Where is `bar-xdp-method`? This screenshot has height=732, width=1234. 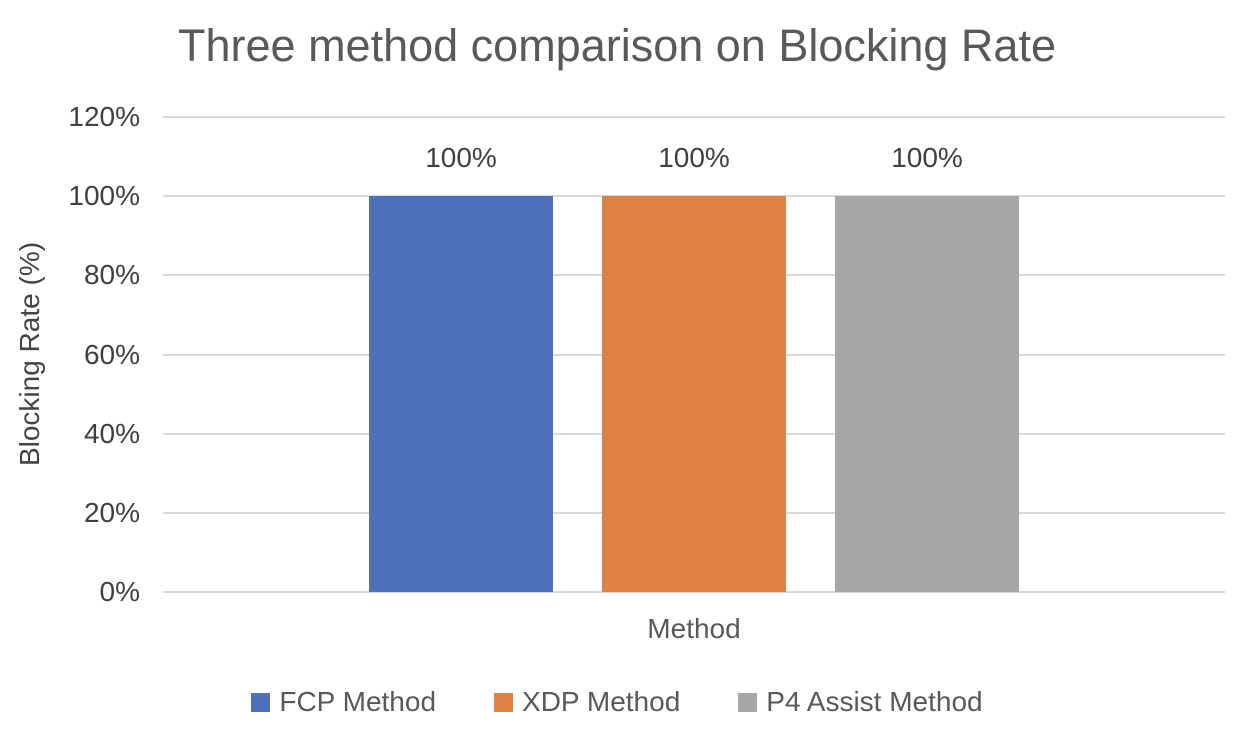
bar-xdp-method is located at coordinates (694, 394).